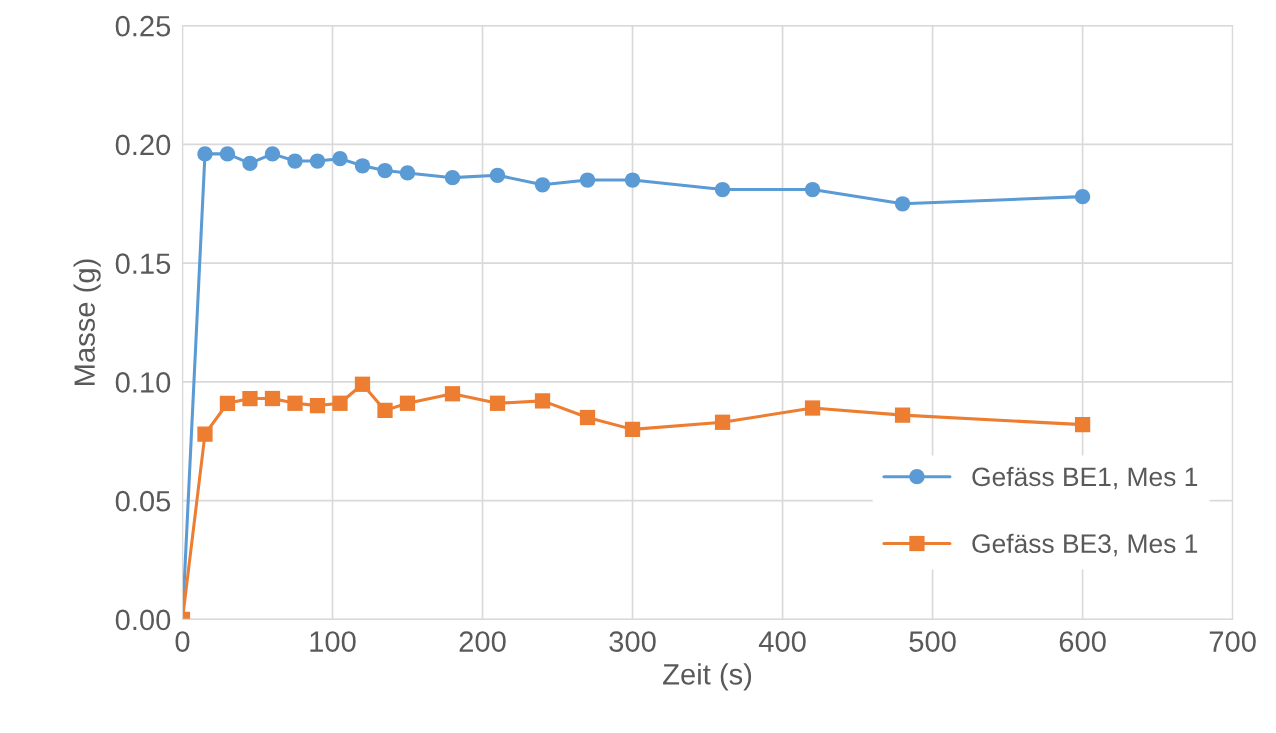  What do you see at coordinates (182, 641) in the screenshot?
I see `x-tick-label: 0` at bounding box center [182, 641].